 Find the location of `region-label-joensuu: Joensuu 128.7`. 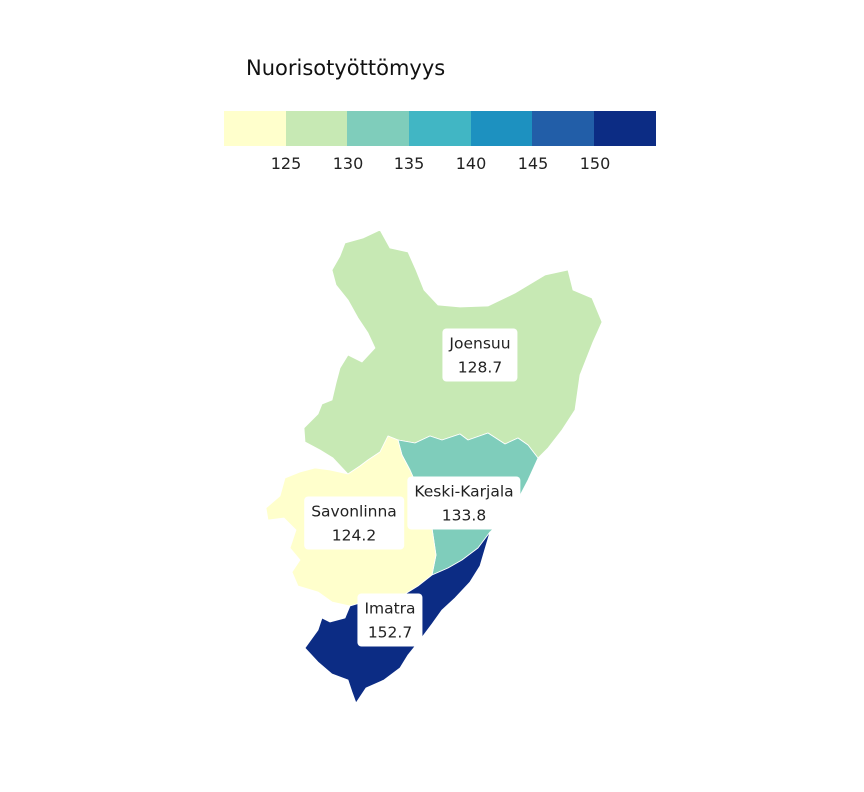

region-label-joensuu: Joensuu 128.7 is located at coordinates (480, 355).